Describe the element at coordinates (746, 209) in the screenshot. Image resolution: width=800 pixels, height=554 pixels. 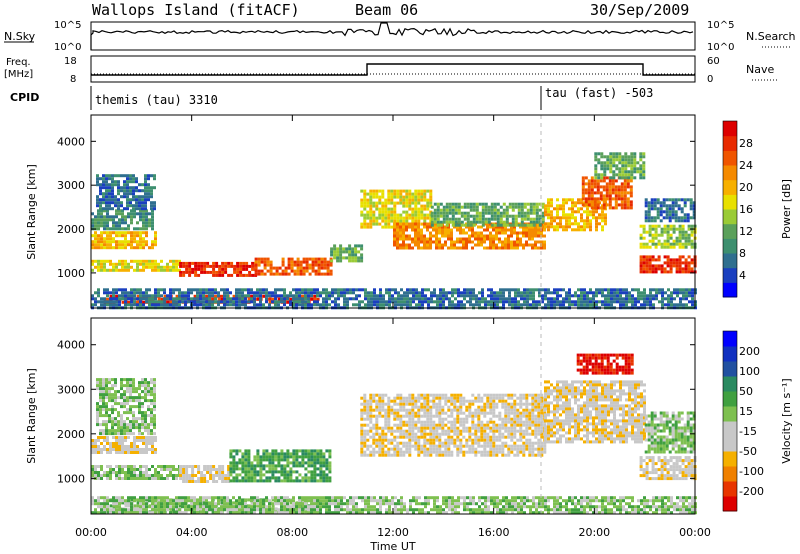
I see `power-colorbar-tick: 16` at that location.